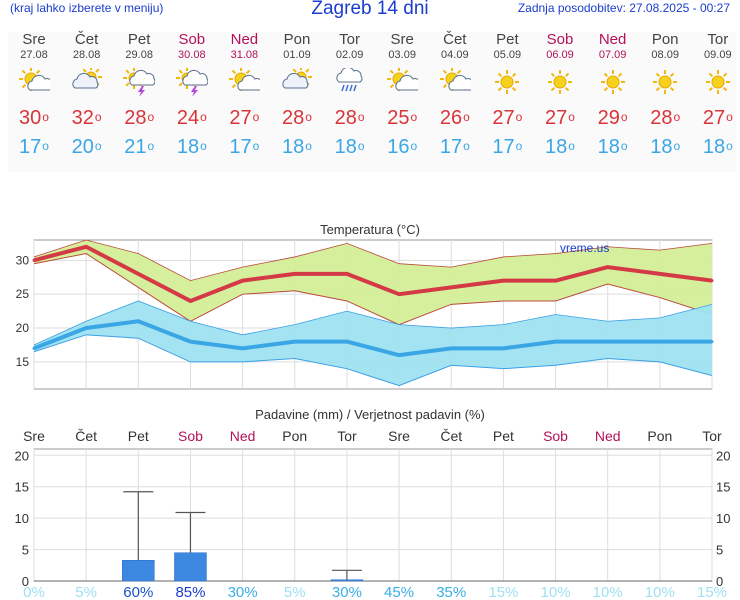 Image resolution: width=740 pixels, height=600 pixels. I want to click on cloudy-sun-icon, so click(86, 78).